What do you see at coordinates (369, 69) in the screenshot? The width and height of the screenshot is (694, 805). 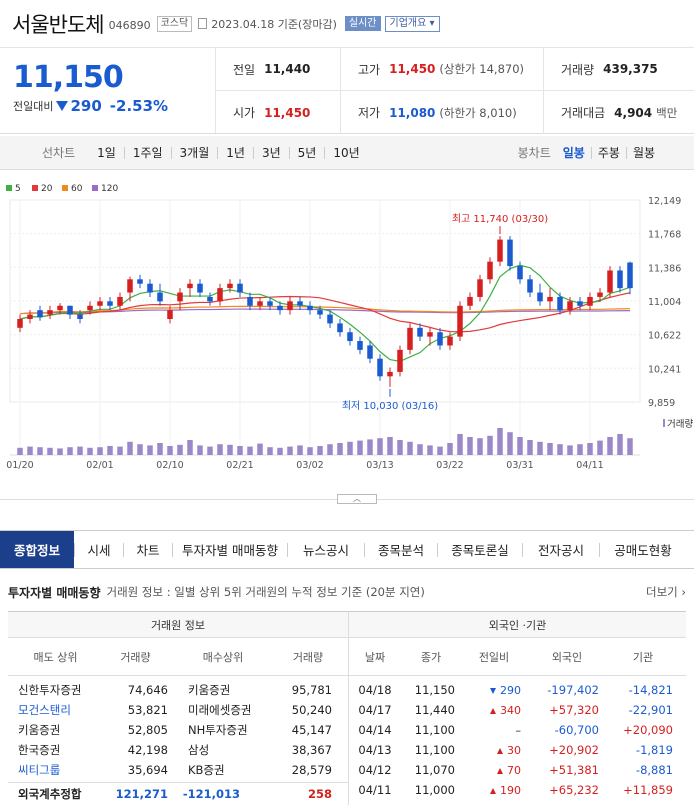 I see `price-cell-label: 고가` at bounding box center [369, 69].